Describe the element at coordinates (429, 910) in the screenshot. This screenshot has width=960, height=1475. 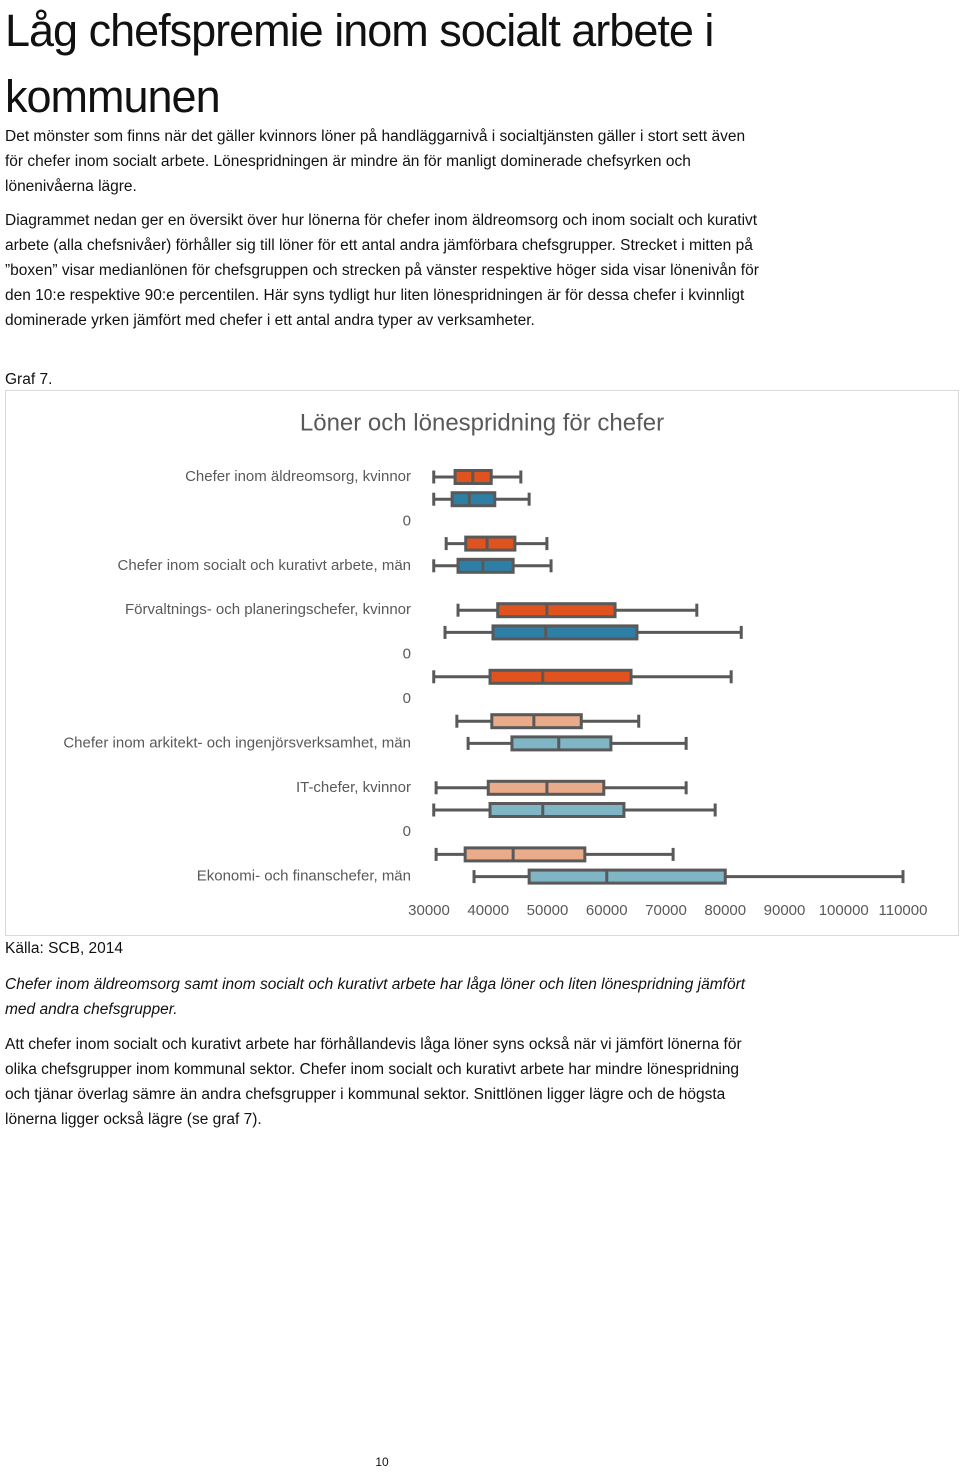
I see `x-tick-label: 30000` at that location.